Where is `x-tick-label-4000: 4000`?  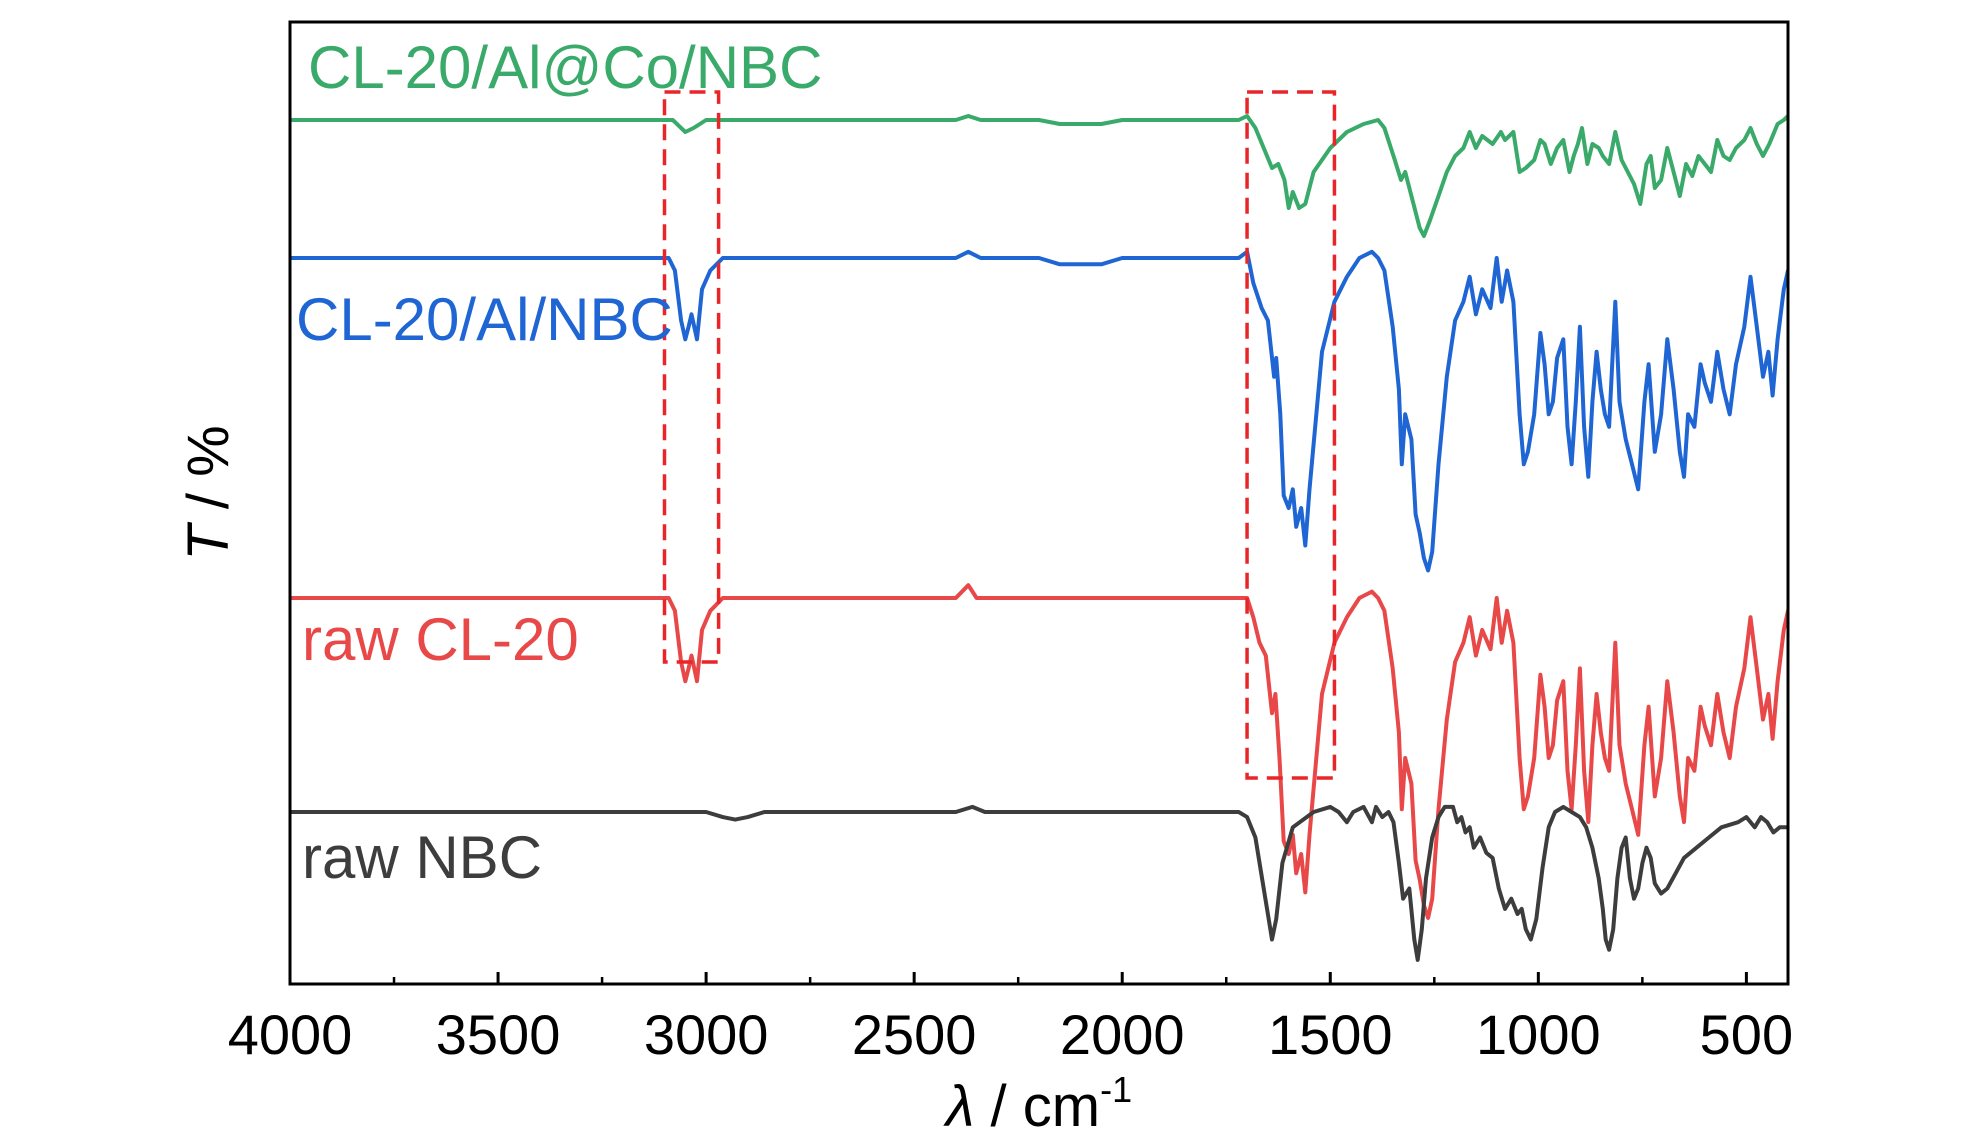
x-tick-label-4000: 4000 is located at coordinates (290, 1034).